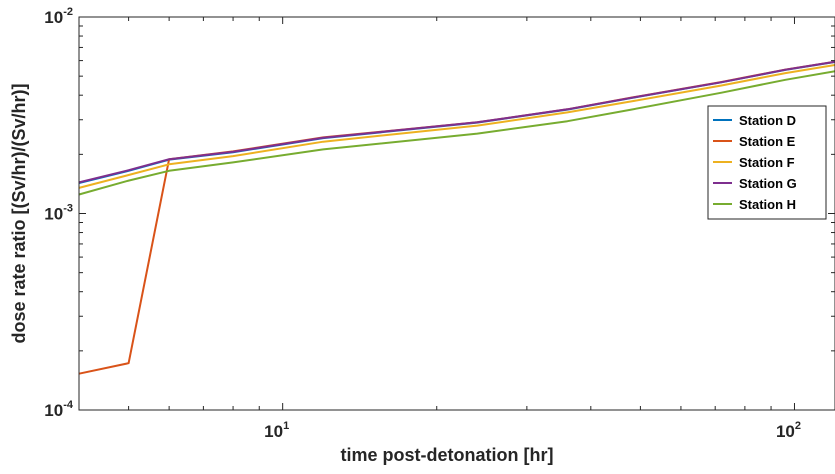  Describe the element at coordinates (788, 430) in the screenshot. I see `x-tick-label: 10²` at that location.